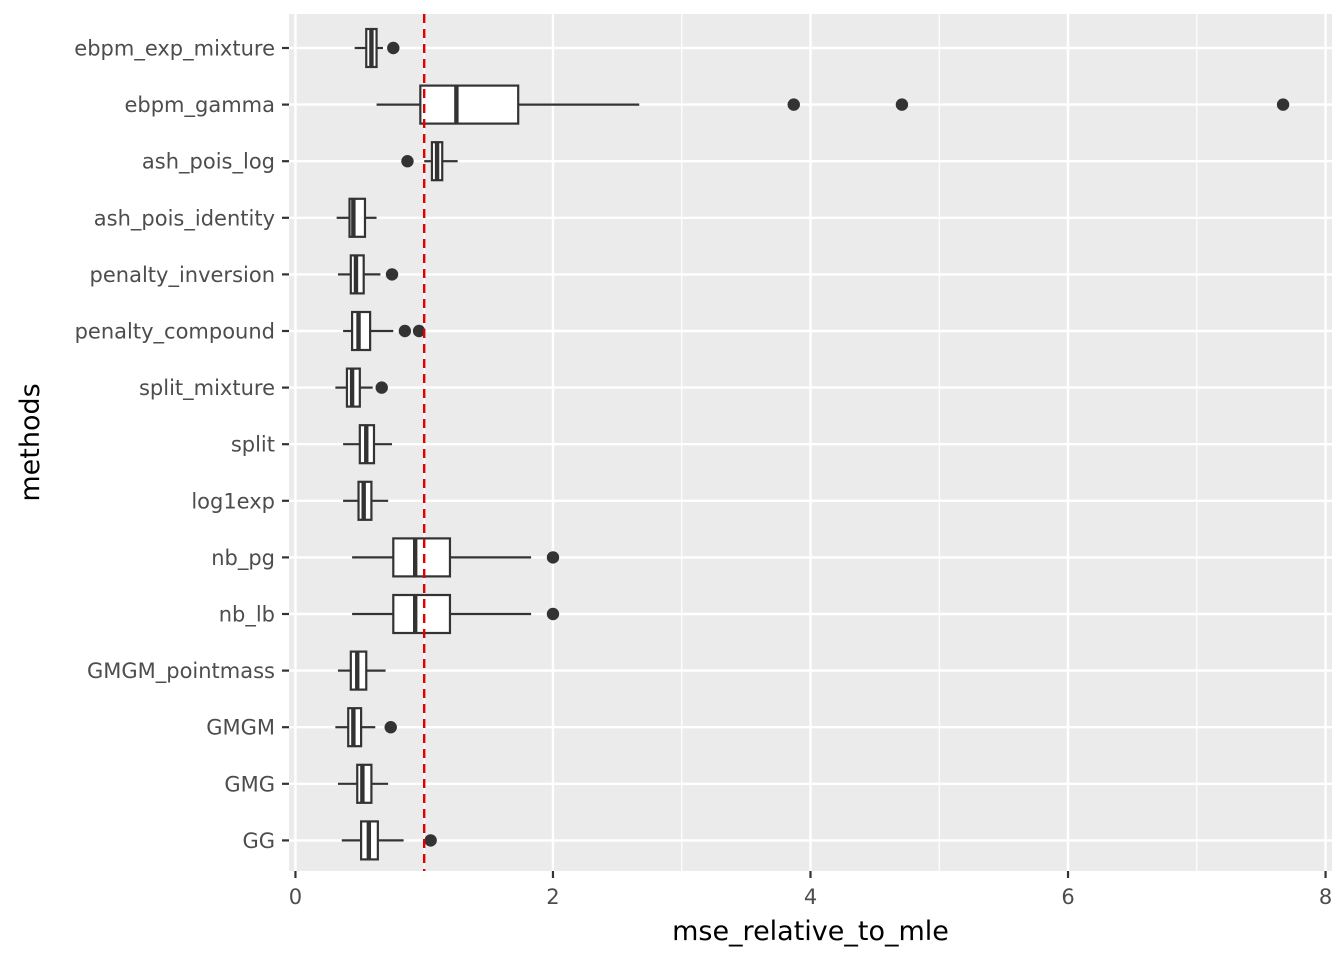  Describe the element at coordinates (810, 931) in the screenshot. I see `x-axis-title: mse_relative_to_mle` at that location.